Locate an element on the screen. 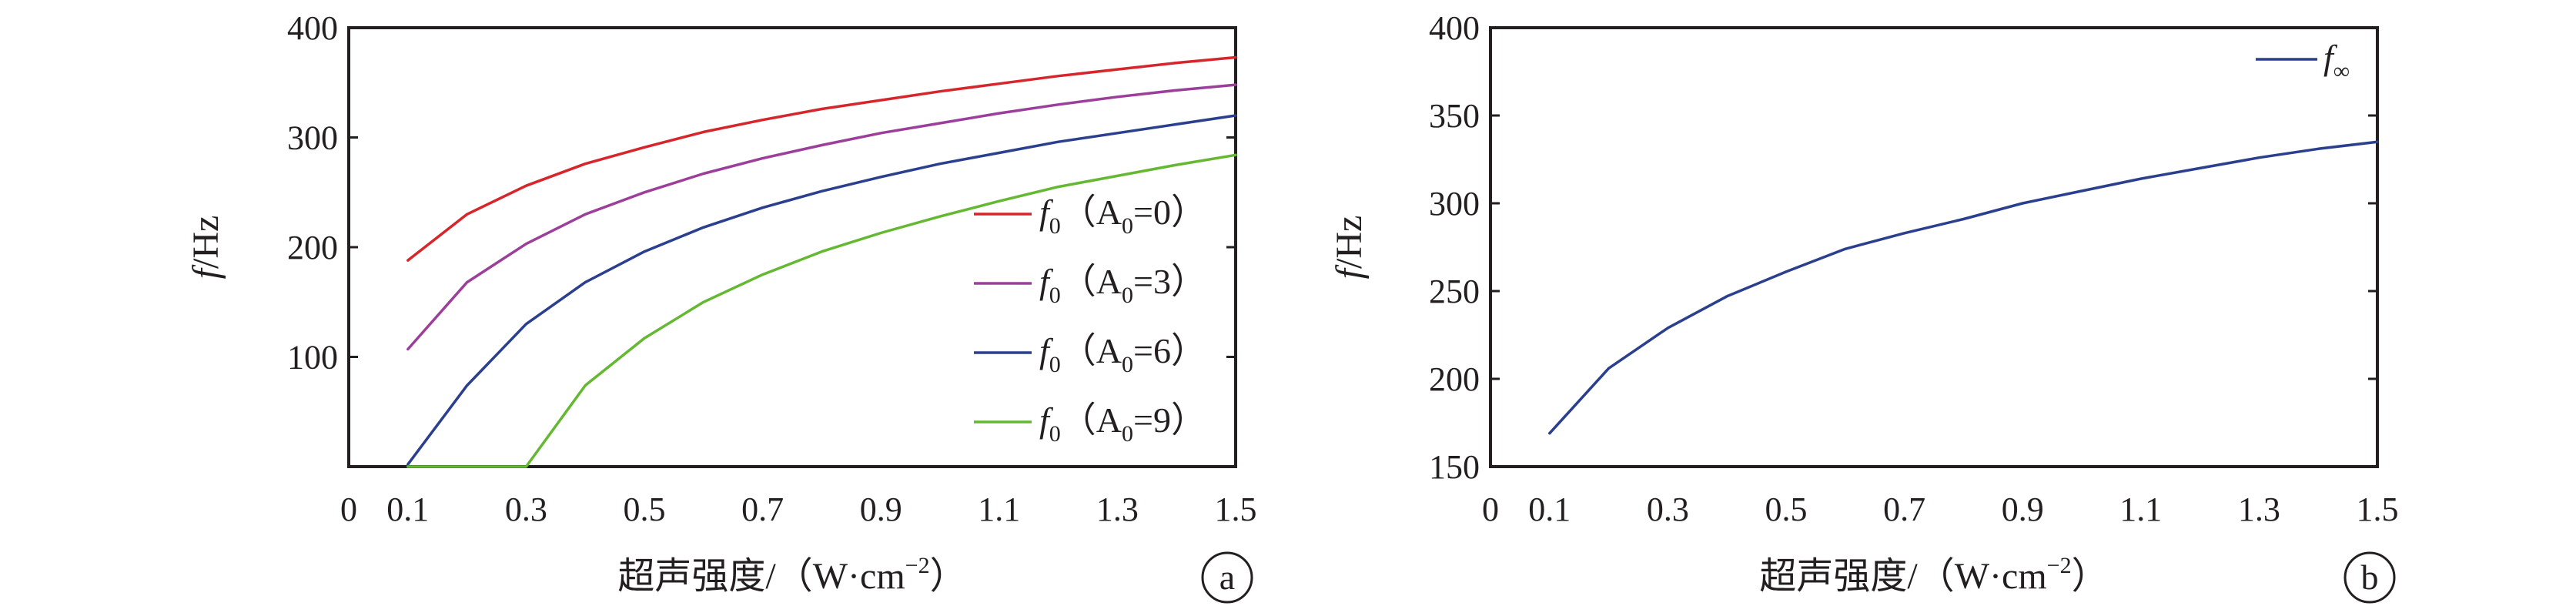 The image size is (2576, 606). panel-a-x-axis-sup: −2 is located at coordinates (918, 565).